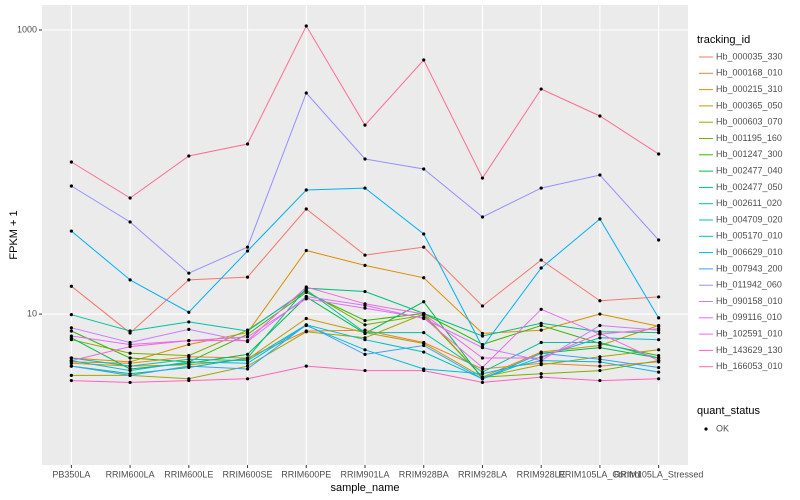  Describe the element at coordinates (32, 313) in the screenshot. I see `y-tick-label: 10` at that location.